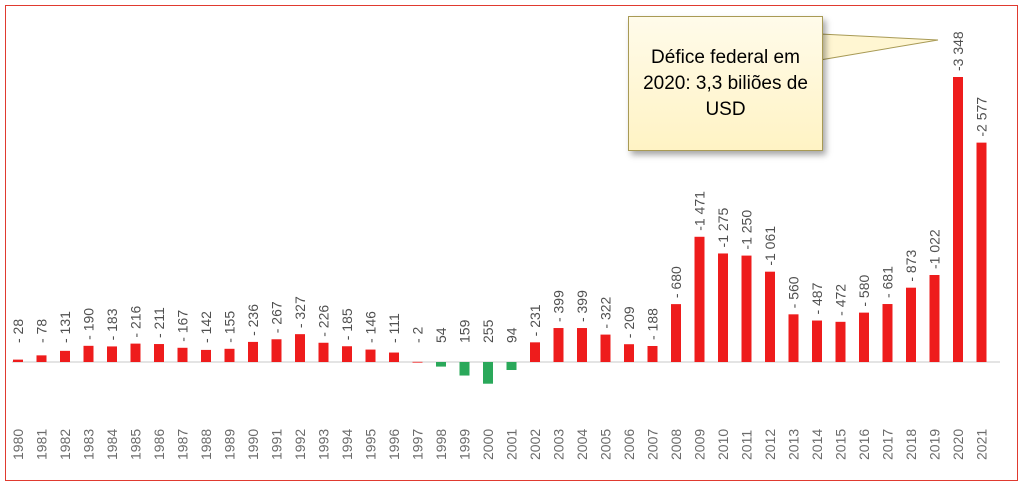  What do you see at coordinates (911, 444) in the screenshot?
I see `tick-label-2018: 2018` at bounding box center [911, 444].